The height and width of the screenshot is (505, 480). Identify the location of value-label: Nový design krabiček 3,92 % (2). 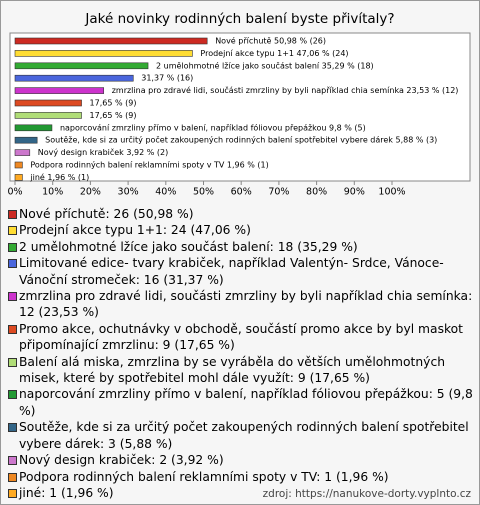
(103, 152).